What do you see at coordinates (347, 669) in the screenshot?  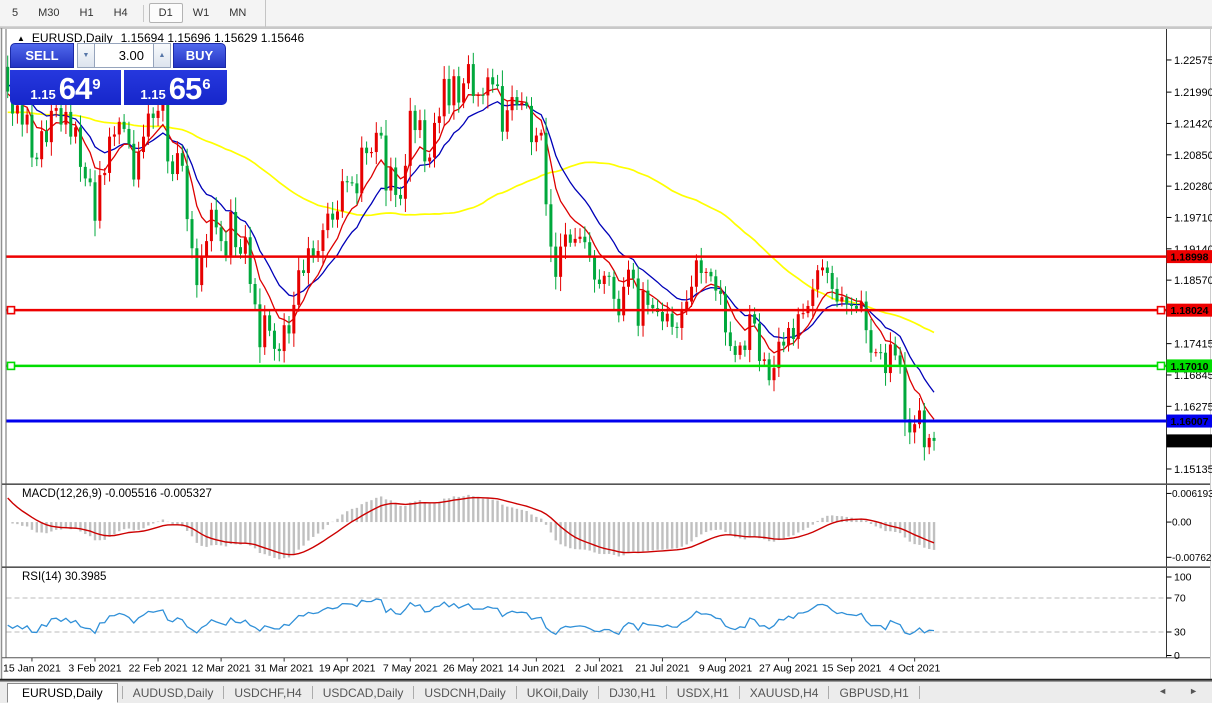 I see `svg-text: 19 Apr 2021` at bounding box center [347, 669].